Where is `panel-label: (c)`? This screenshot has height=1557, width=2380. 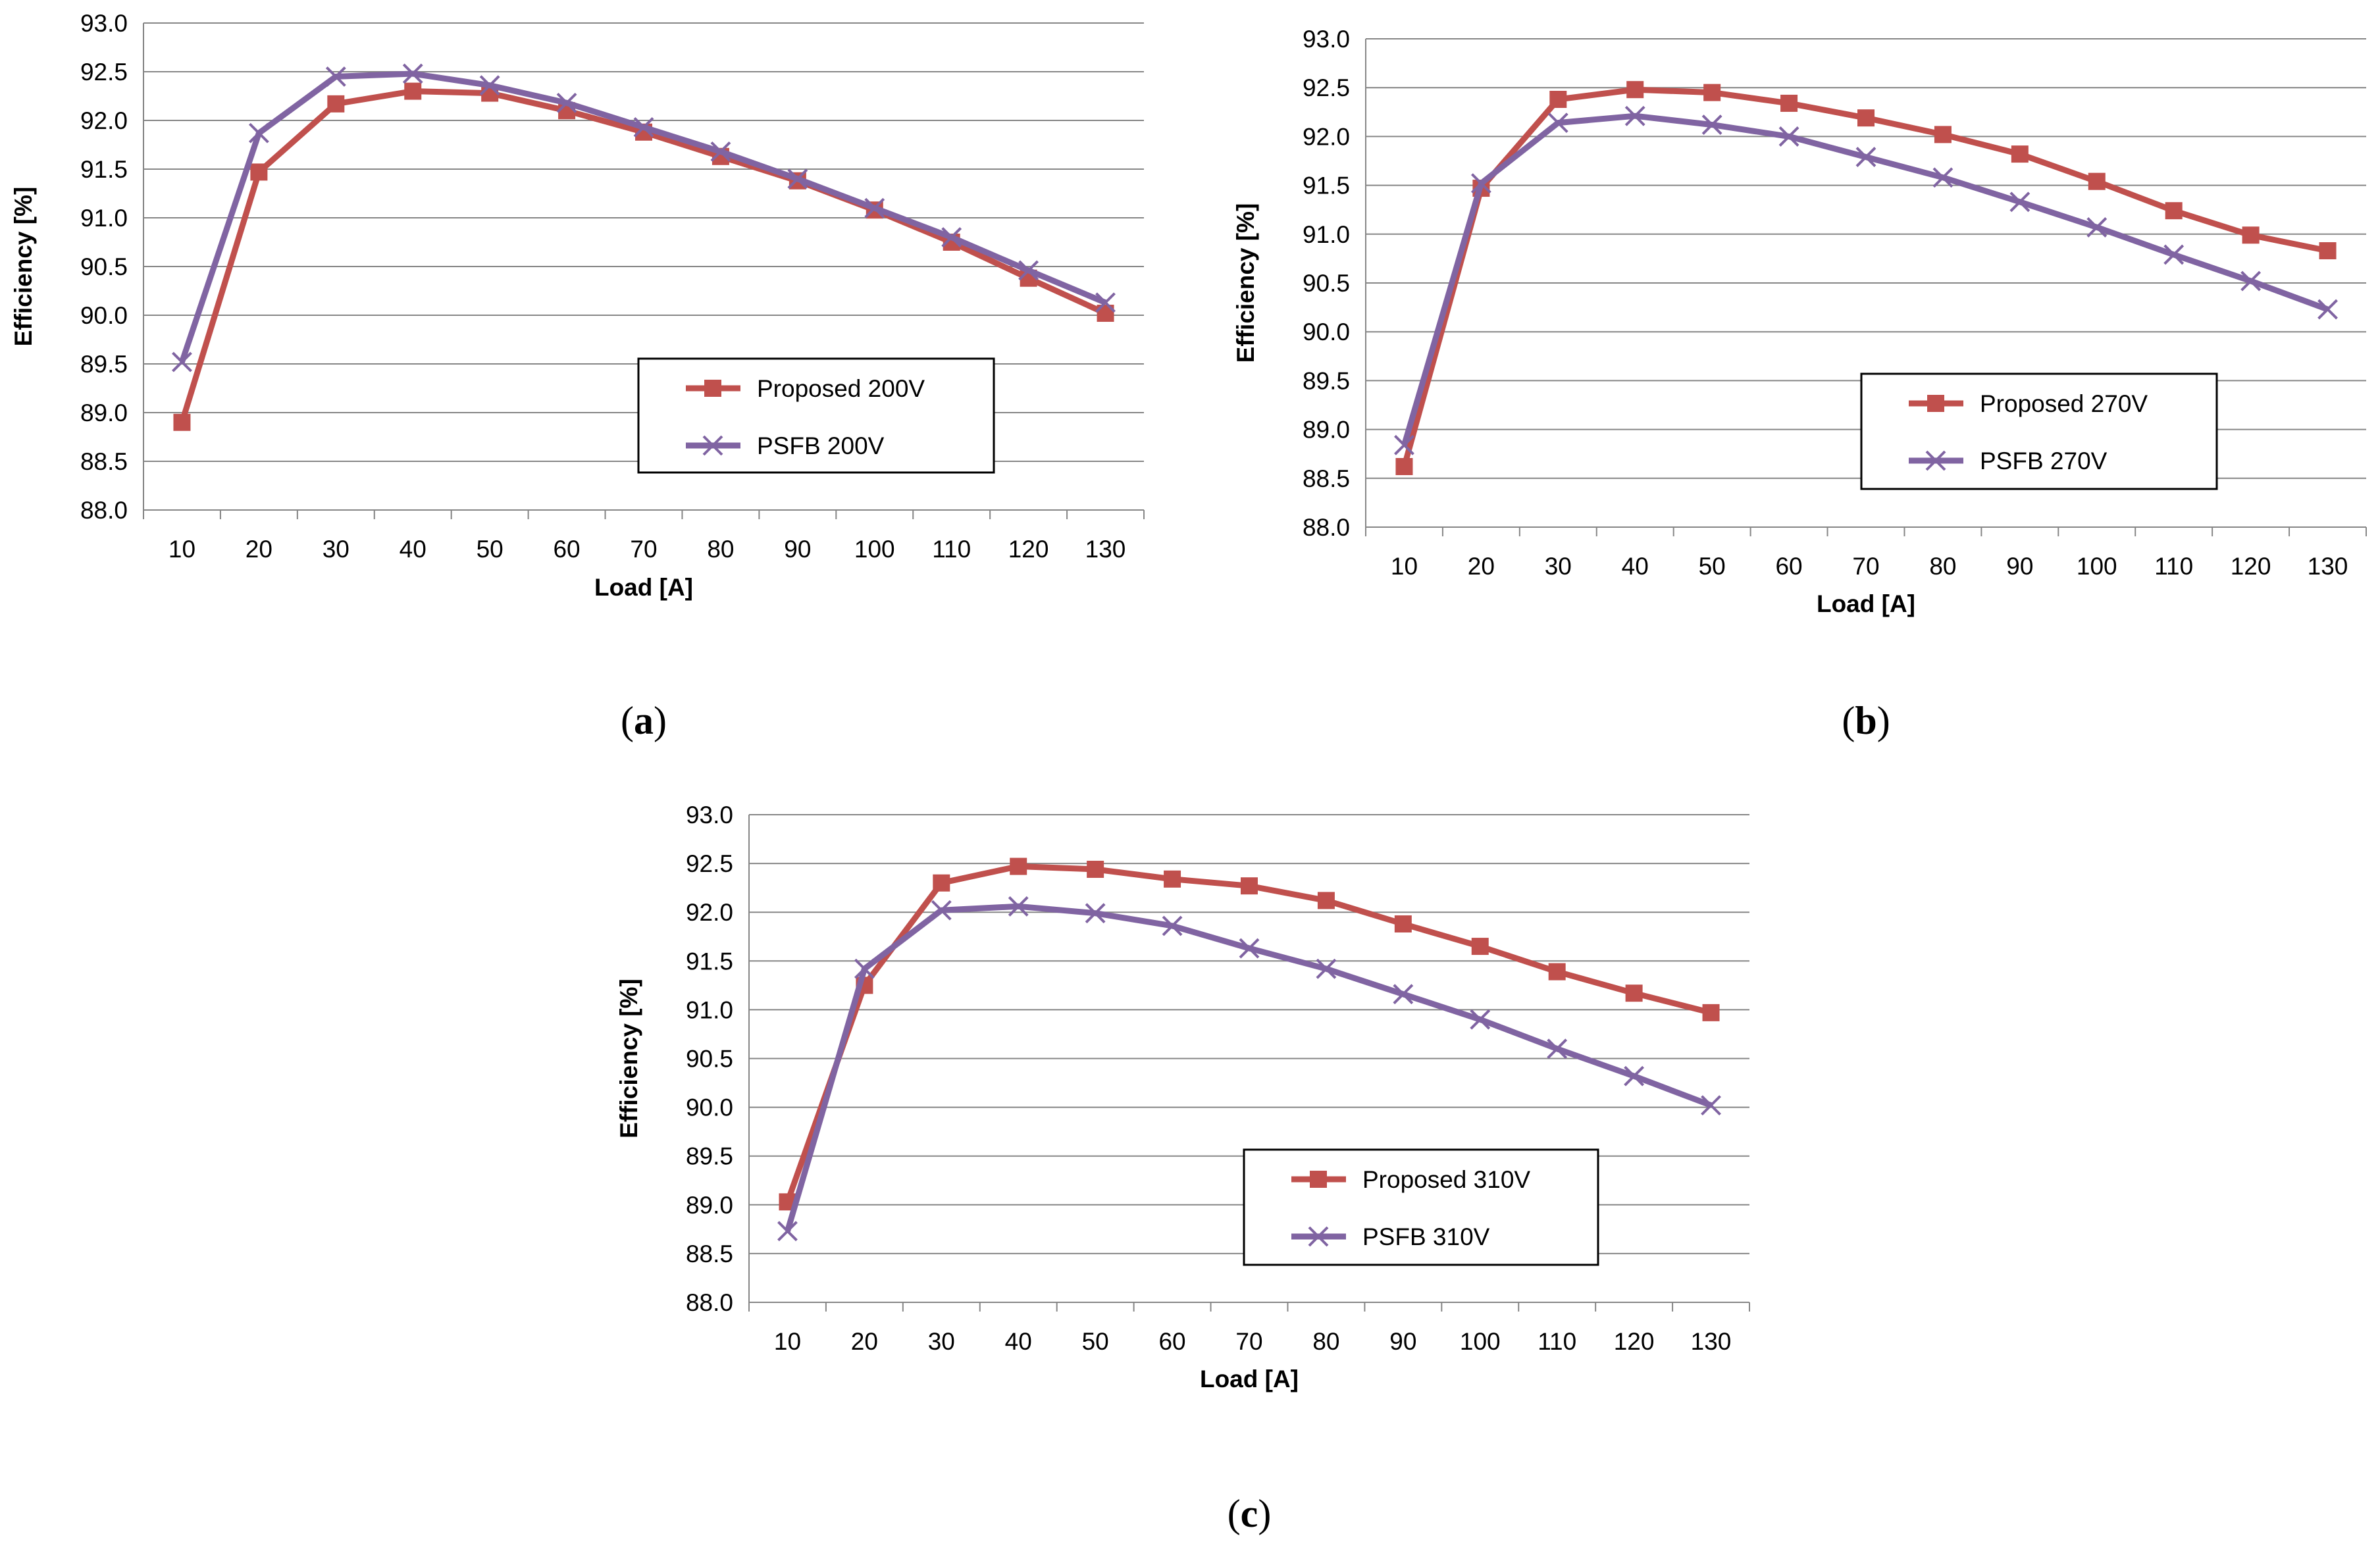 panel-label: (c) is located at coordinates (1250, 1513).